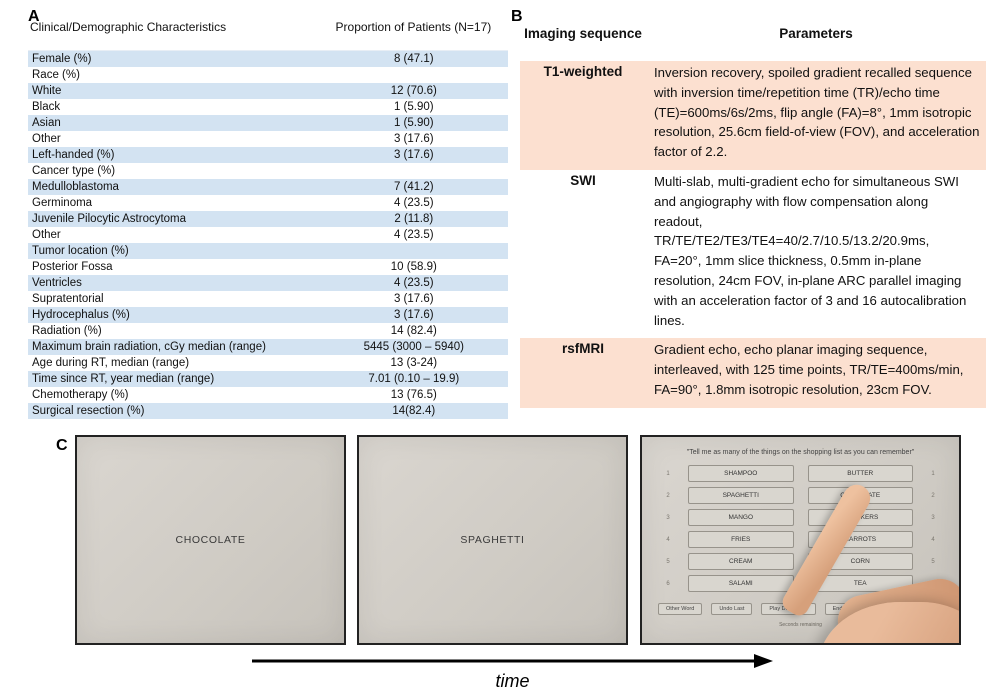  Describe the element at coordinates (268, 395) in the screenshot. I see `table-row: Chemotherapy (%) 13 (76.5)` at that location.